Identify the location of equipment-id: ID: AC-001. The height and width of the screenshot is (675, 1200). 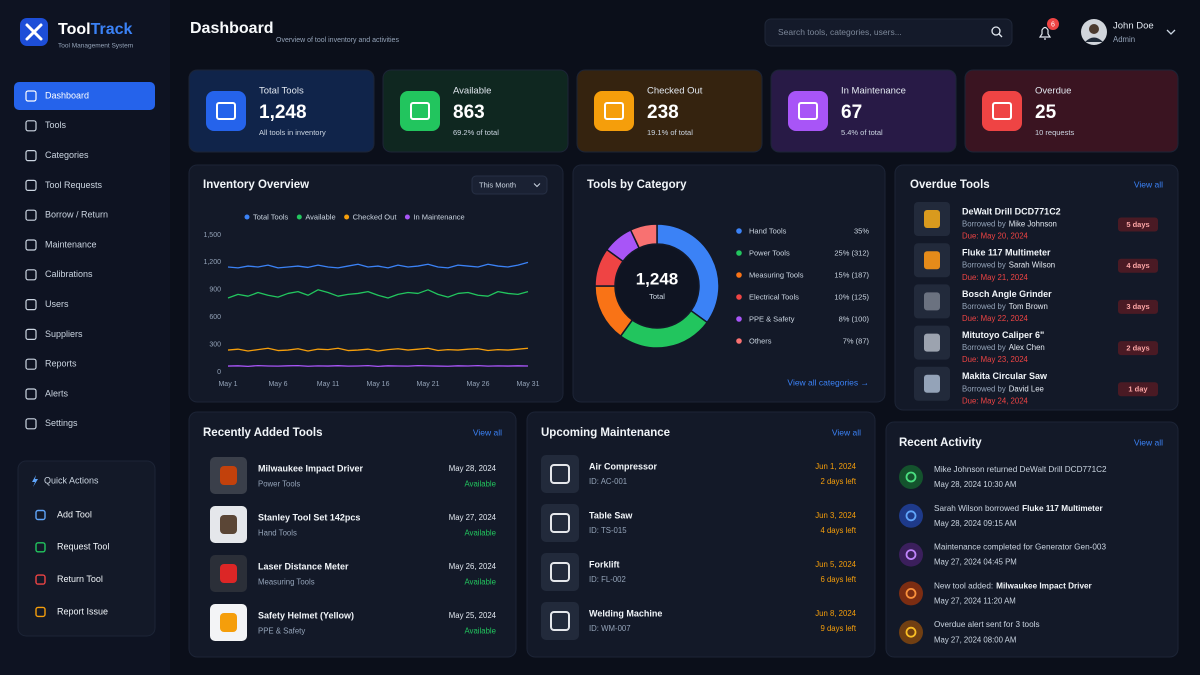
(608, 481).